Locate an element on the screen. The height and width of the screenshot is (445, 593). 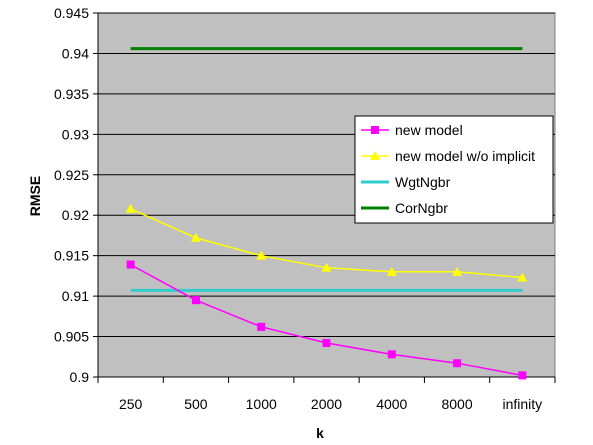
y-tick-label: 0.93 is located at coordinates (75, 134).